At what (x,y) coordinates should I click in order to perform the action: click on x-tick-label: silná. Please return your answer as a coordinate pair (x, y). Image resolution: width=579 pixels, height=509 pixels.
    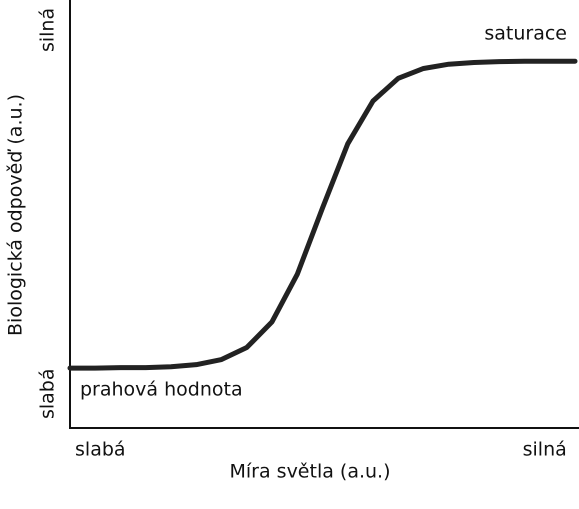
    Looking at the image, I should click on (545, 450).